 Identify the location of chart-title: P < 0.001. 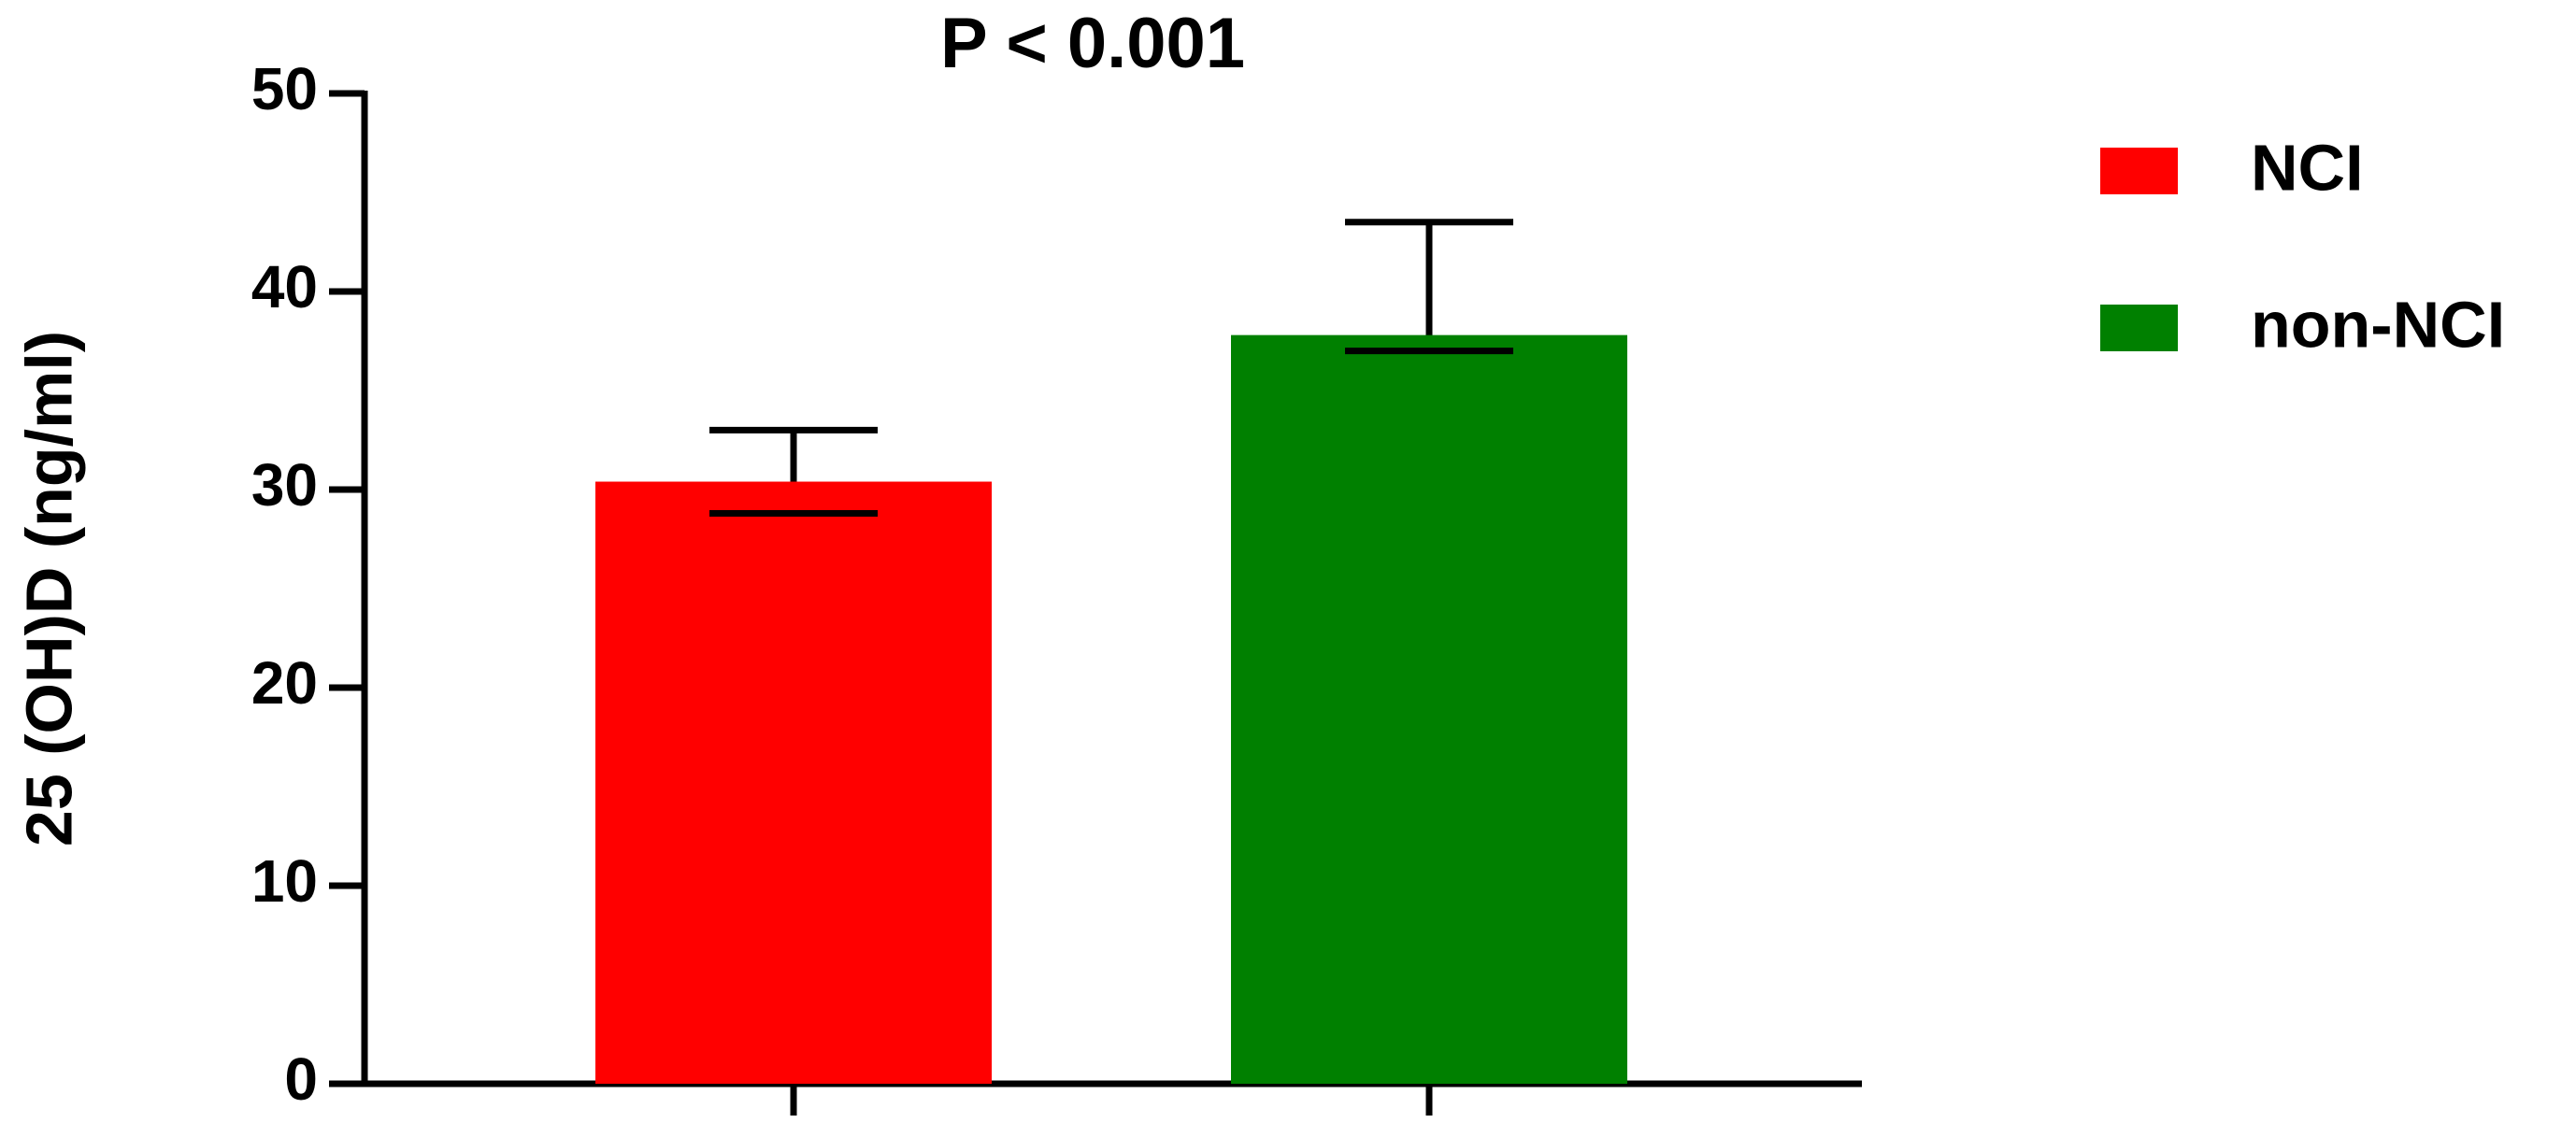
(1092, 43).